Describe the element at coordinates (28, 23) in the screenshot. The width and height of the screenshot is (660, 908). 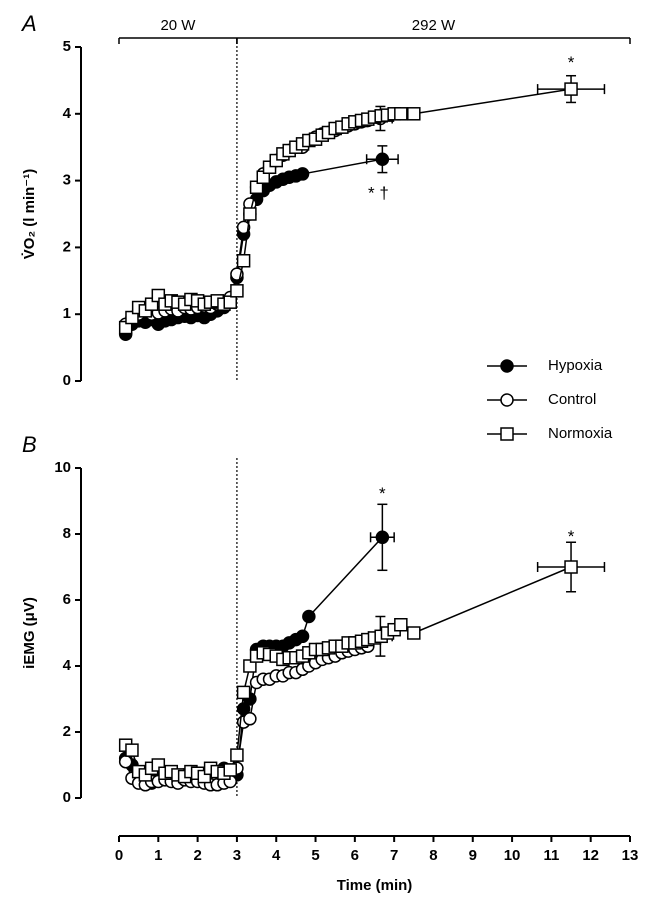
I see `panel-label: A` at that location.